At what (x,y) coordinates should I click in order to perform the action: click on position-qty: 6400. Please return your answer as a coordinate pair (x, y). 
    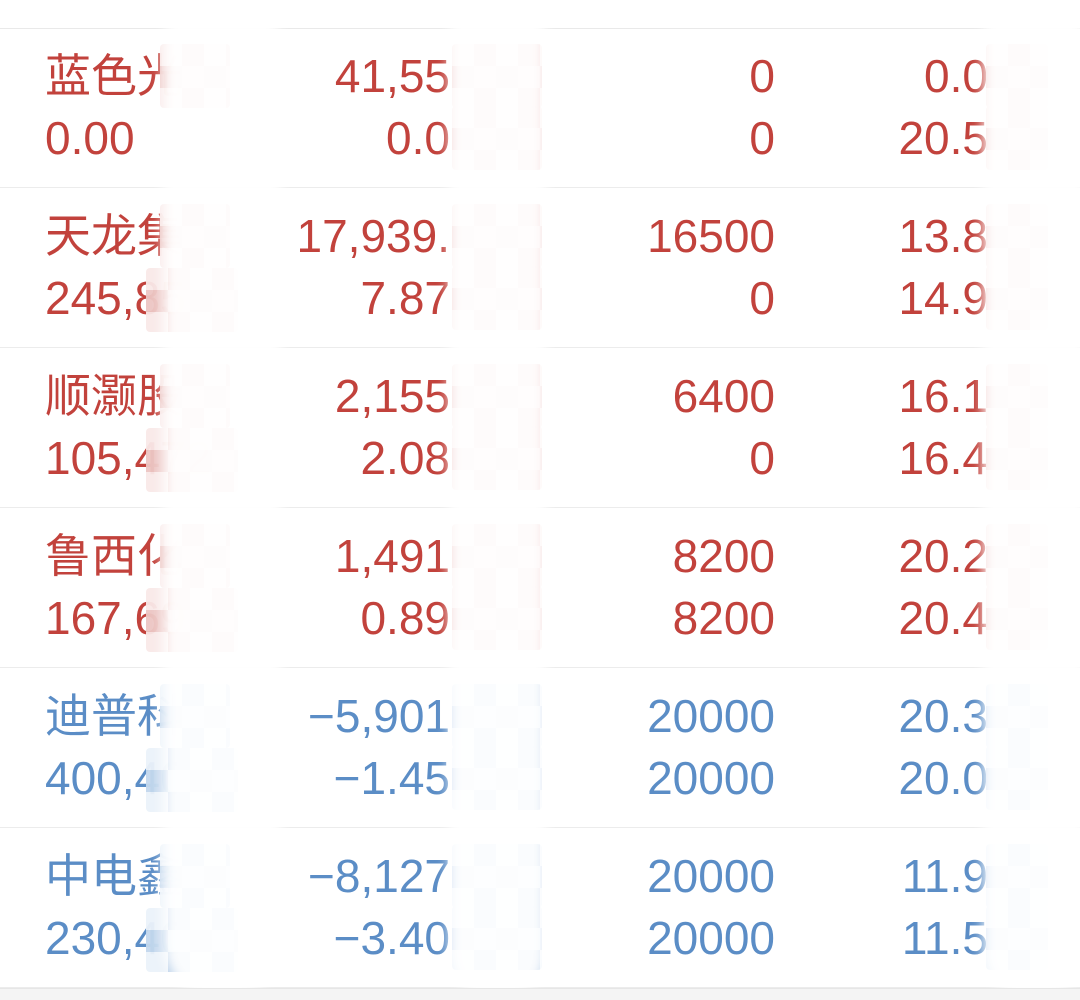
    Looking at the image, I should click on (723, 396).